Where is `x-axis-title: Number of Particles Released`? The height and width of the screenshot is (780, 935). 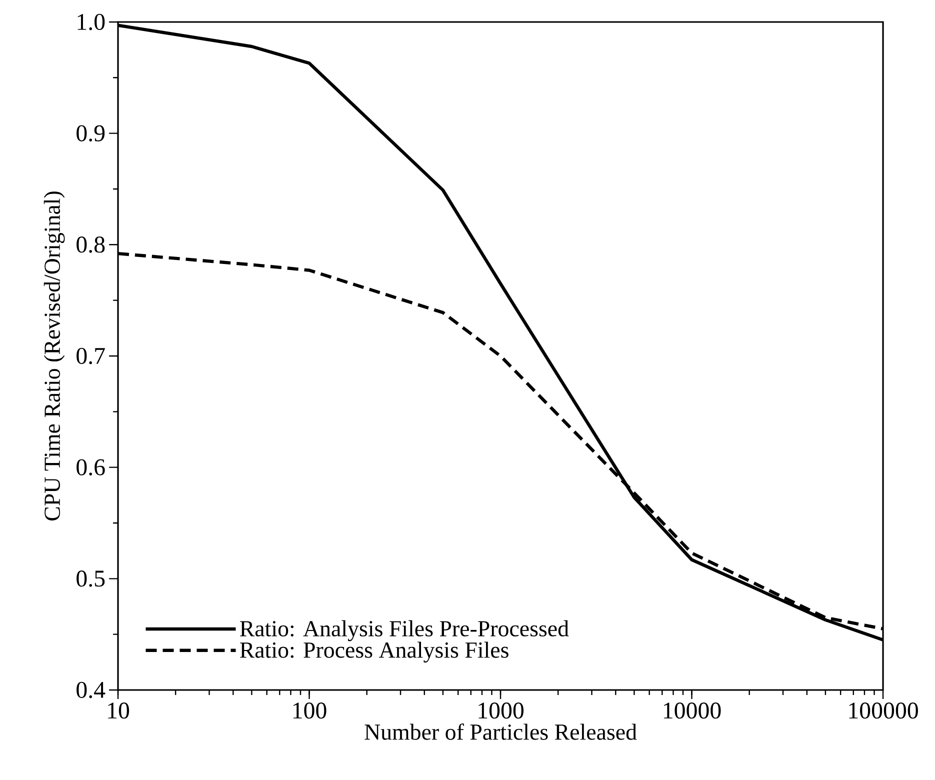
x-axis-title: Number of Particles Released is located at coordinates (500, 731).